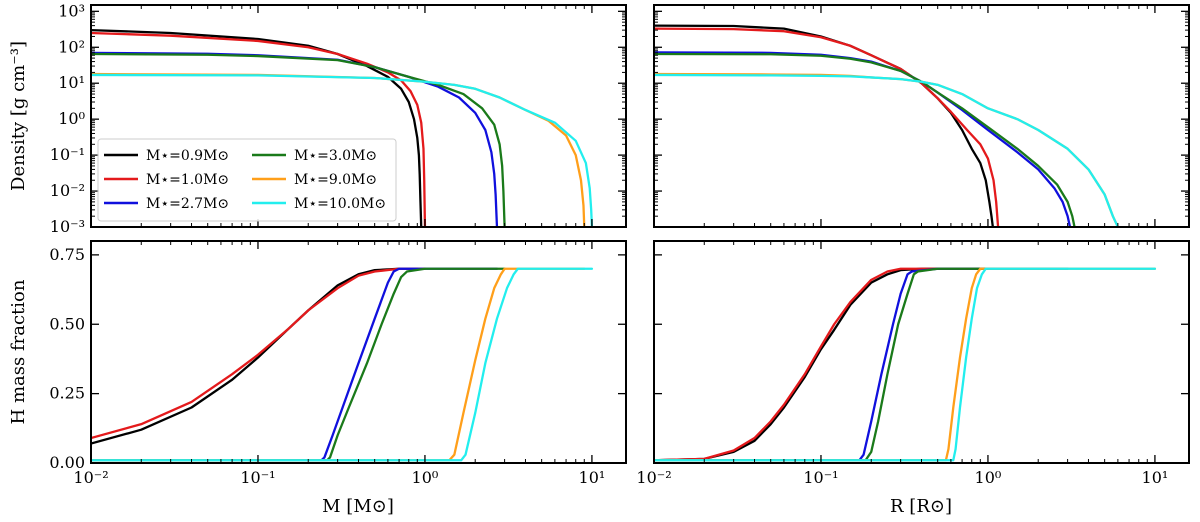  I want to click on legend-label: M⋆=1.0M⊙, so click(187, 180).